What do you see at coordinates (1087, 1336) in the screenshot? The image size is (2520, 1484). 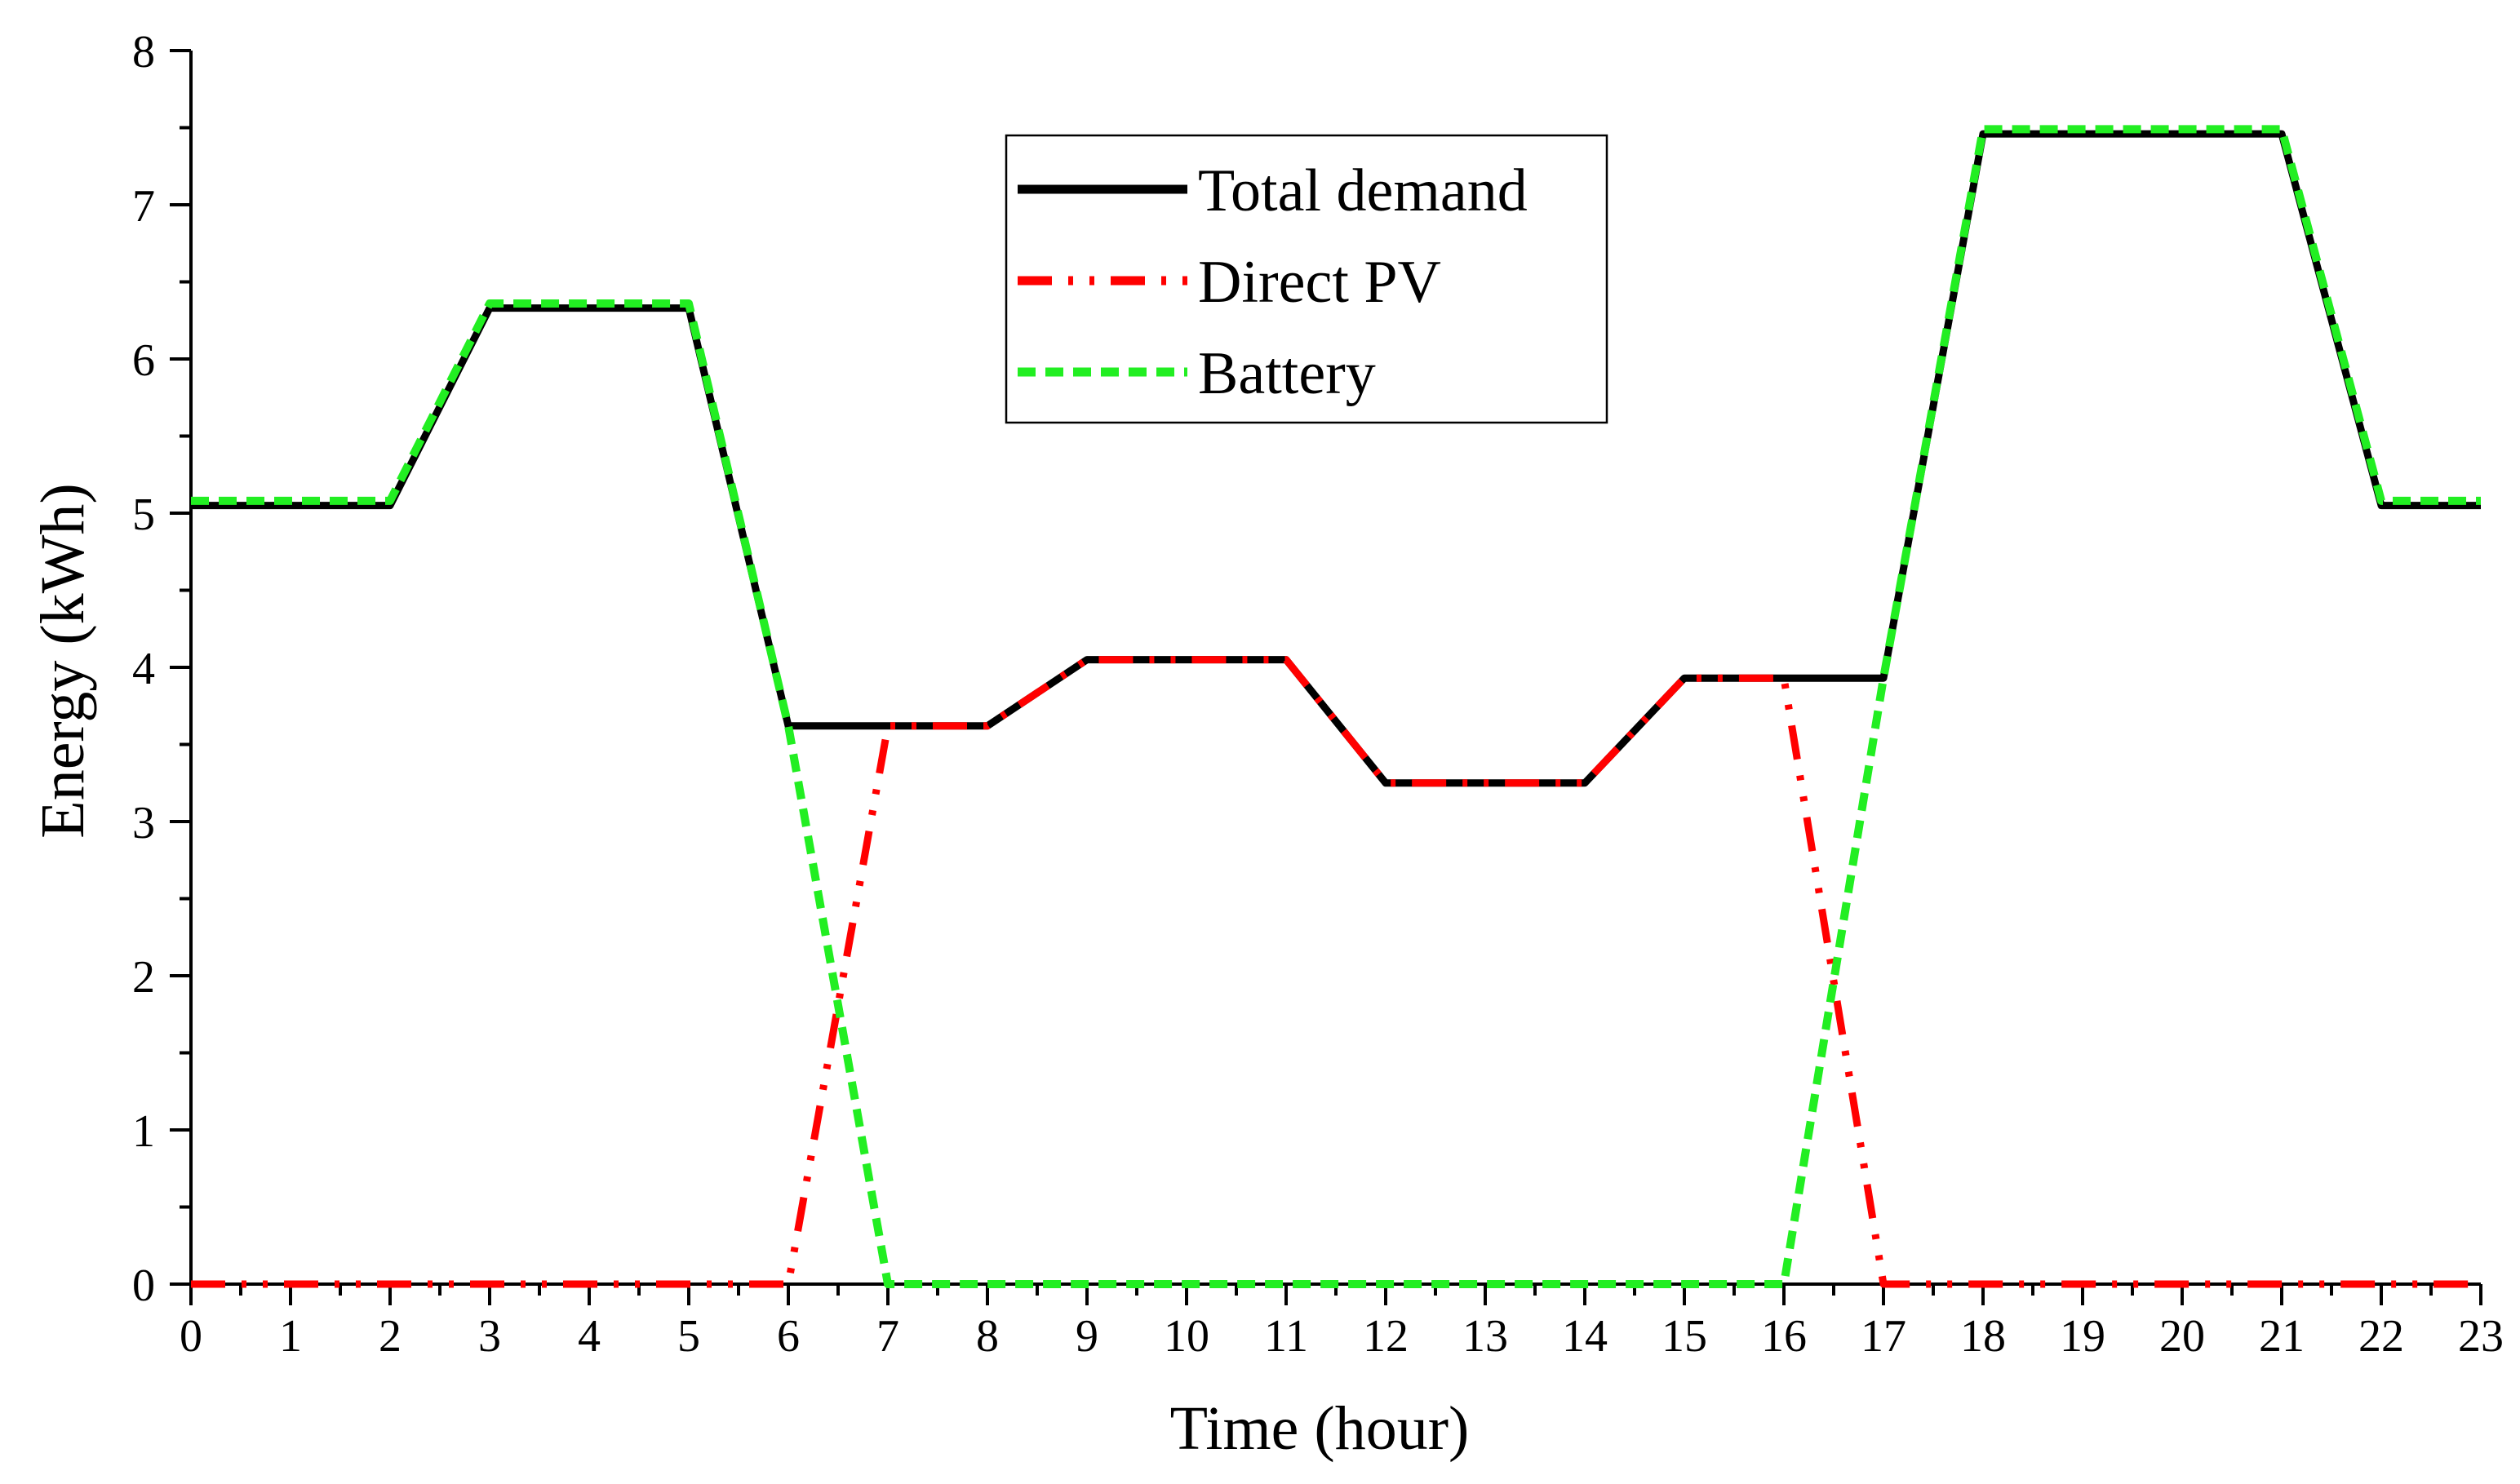 I see `x-tick-label: 9` at bounding box center [1087, 1336].